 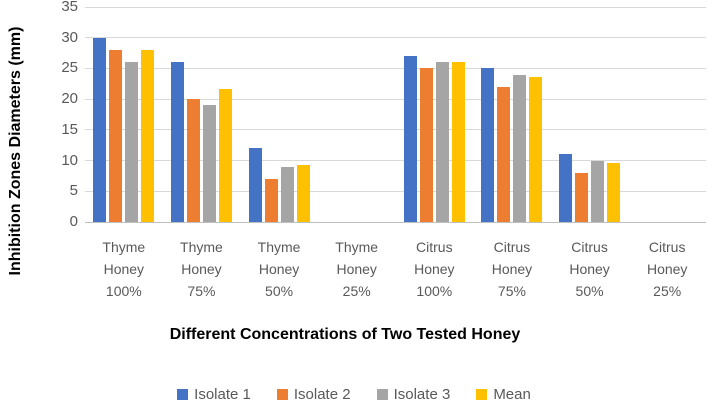 I want to click on y-tick-label-15: 15, so click(x=69, y=129).